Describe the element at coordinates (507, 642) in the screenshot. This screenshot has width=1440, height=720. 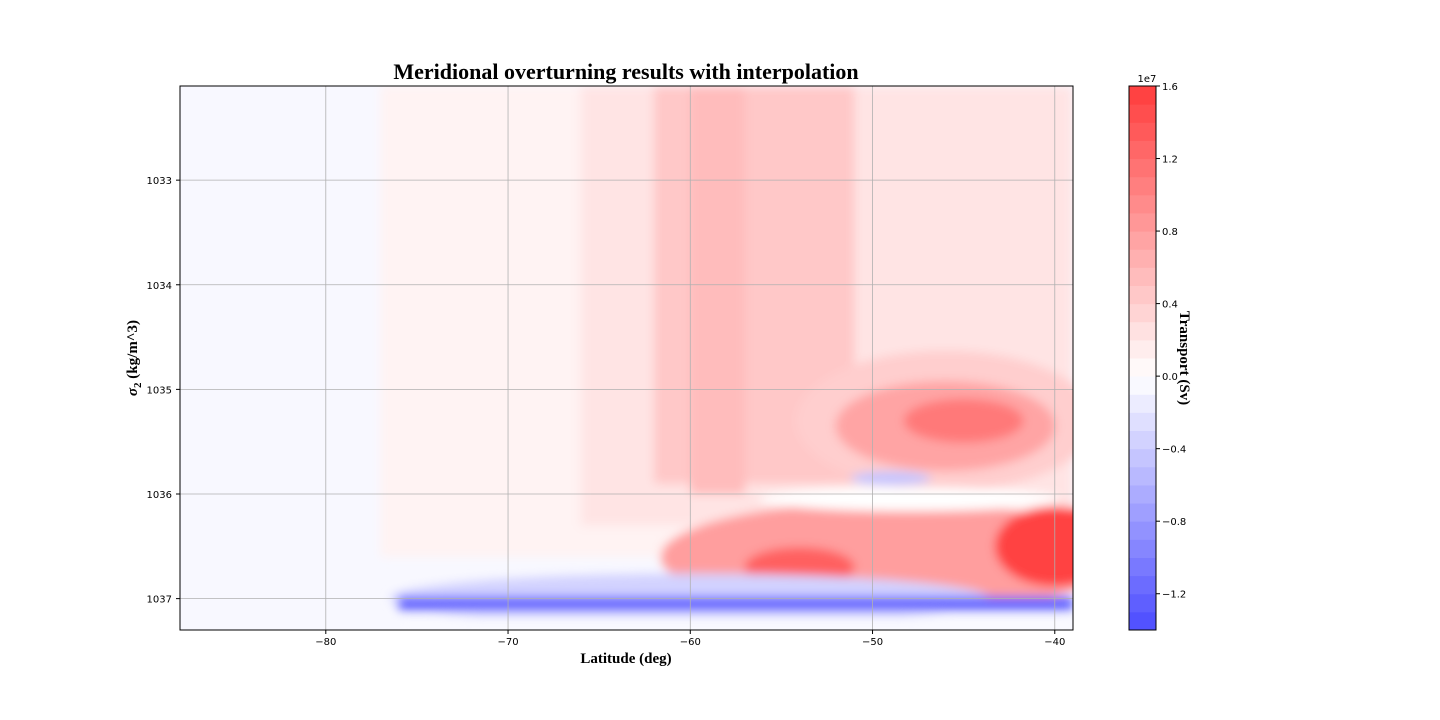
I see `x-tick-label: −70` at that location.